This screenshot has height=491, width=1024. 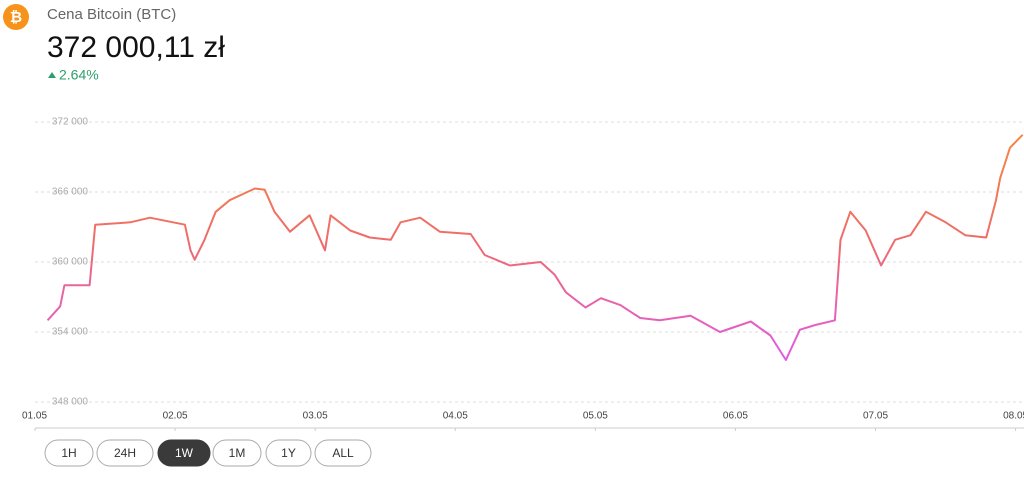 I want to click on title: Cena Bitcoin (BTC), so click(x=111, y=14).